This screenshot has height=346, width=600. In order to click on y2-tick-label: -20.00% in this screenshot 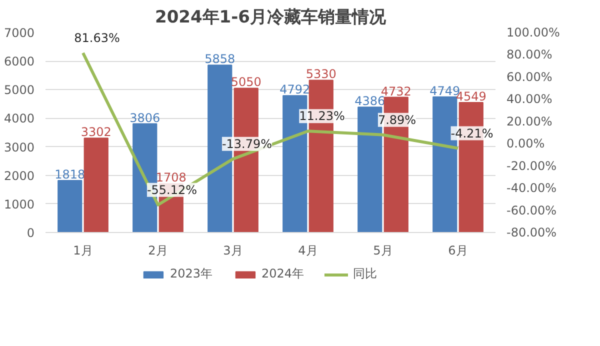, I will do `click(531, 165)`.